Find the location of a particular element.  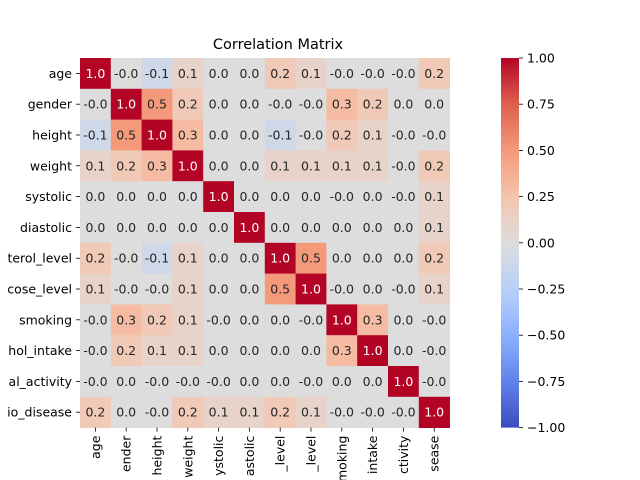

colorbar-tick-label: −1.00 is located at coordinates (546, 427).